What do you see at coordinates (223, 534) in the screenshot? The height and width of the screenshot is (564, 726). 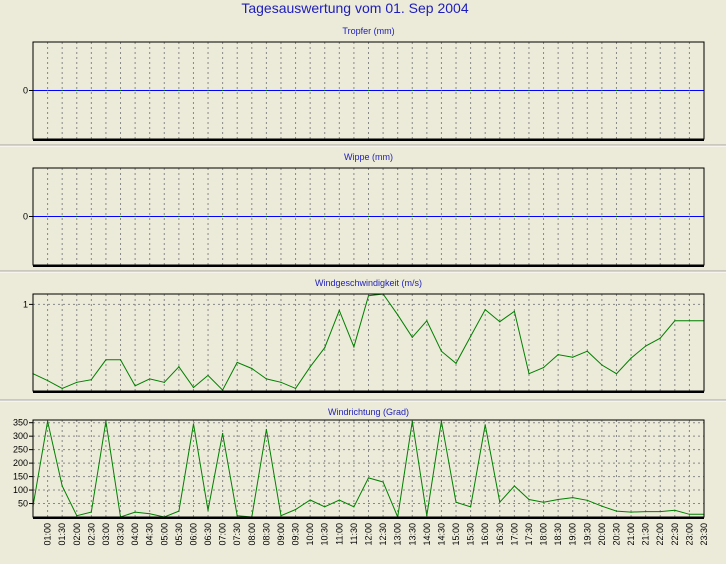 I see `x-tick-label: 07:00` at bounding box center [223, 534].